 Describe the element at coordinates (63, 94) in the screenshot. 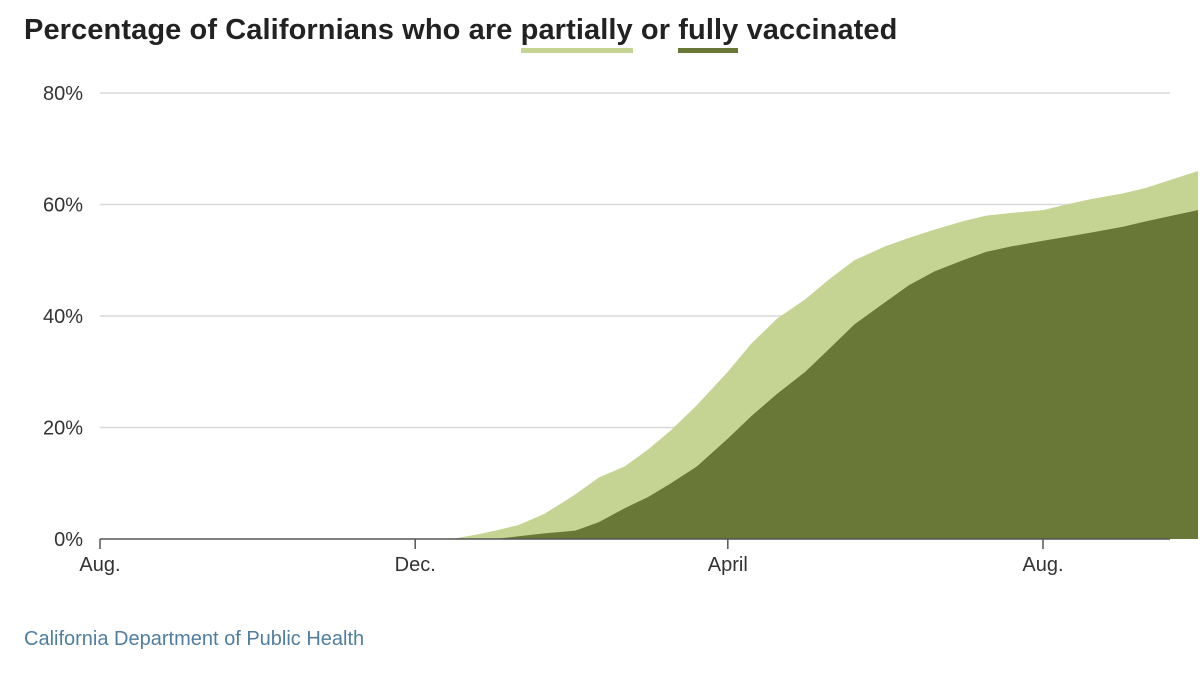

I see `y-tick-label: 80%` at that location.